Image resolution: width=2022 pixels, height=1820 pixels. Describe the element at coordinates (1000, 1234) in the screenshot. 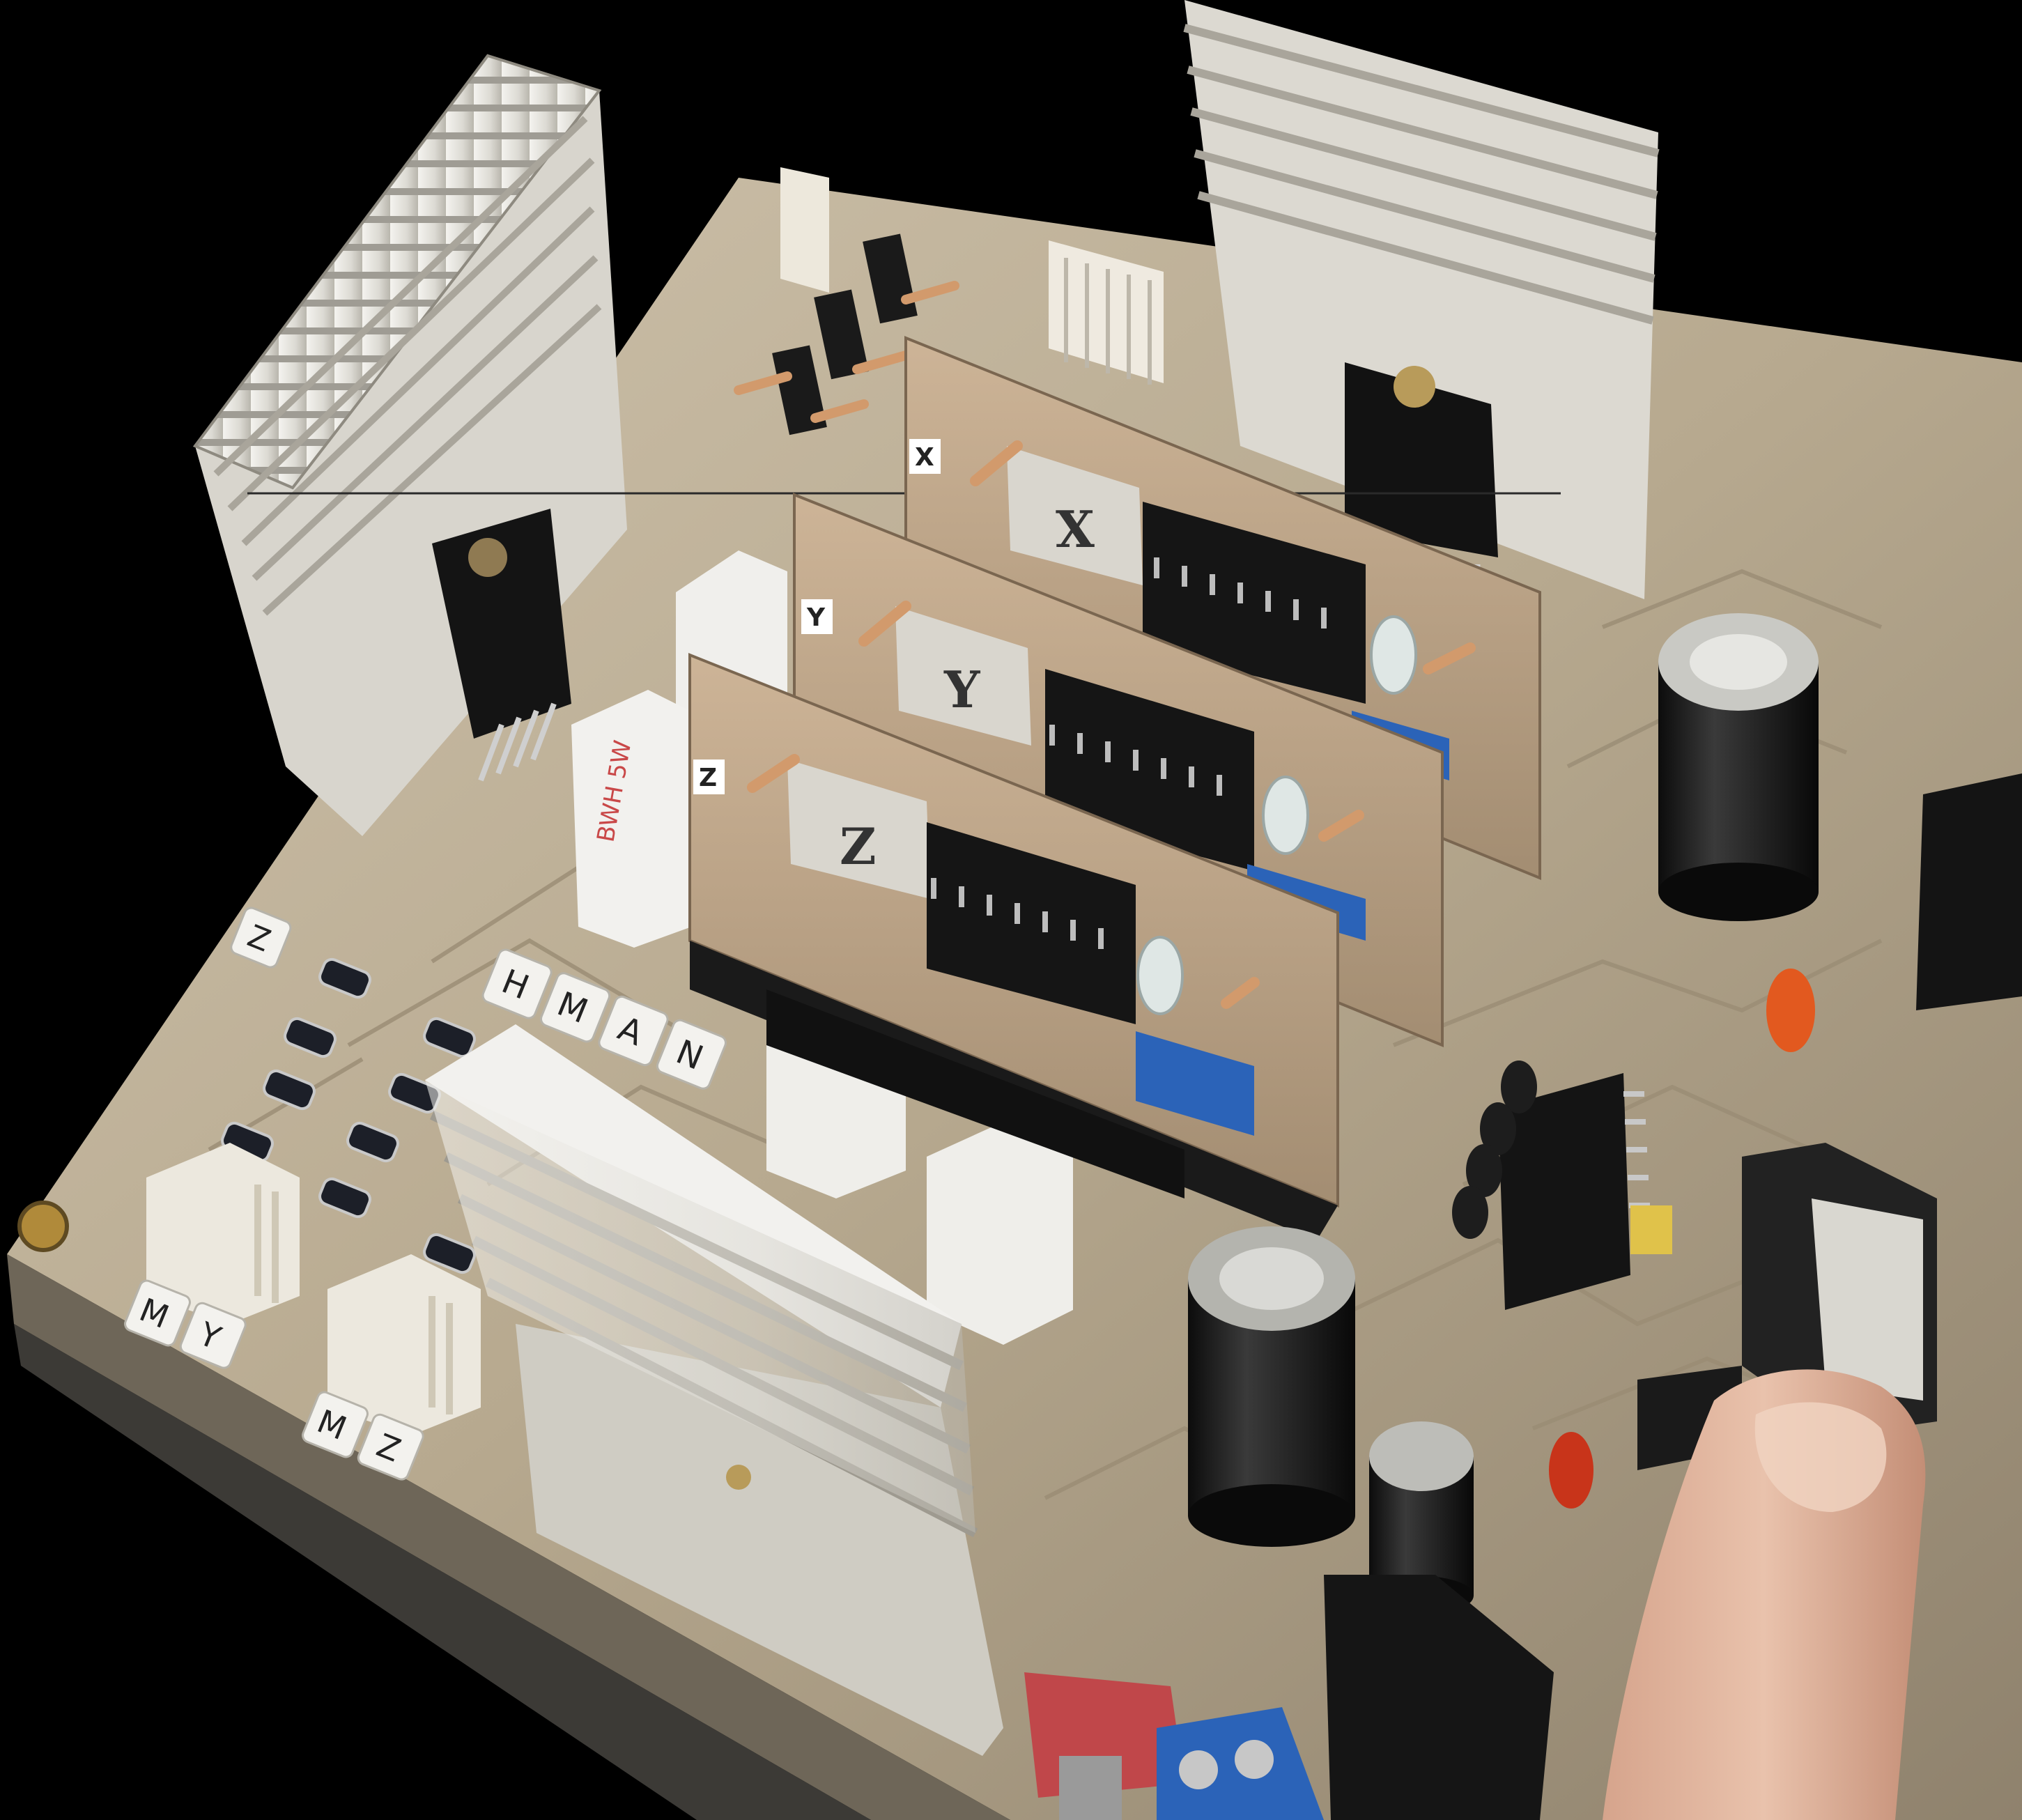

I see `power-resistor-right` at that location.